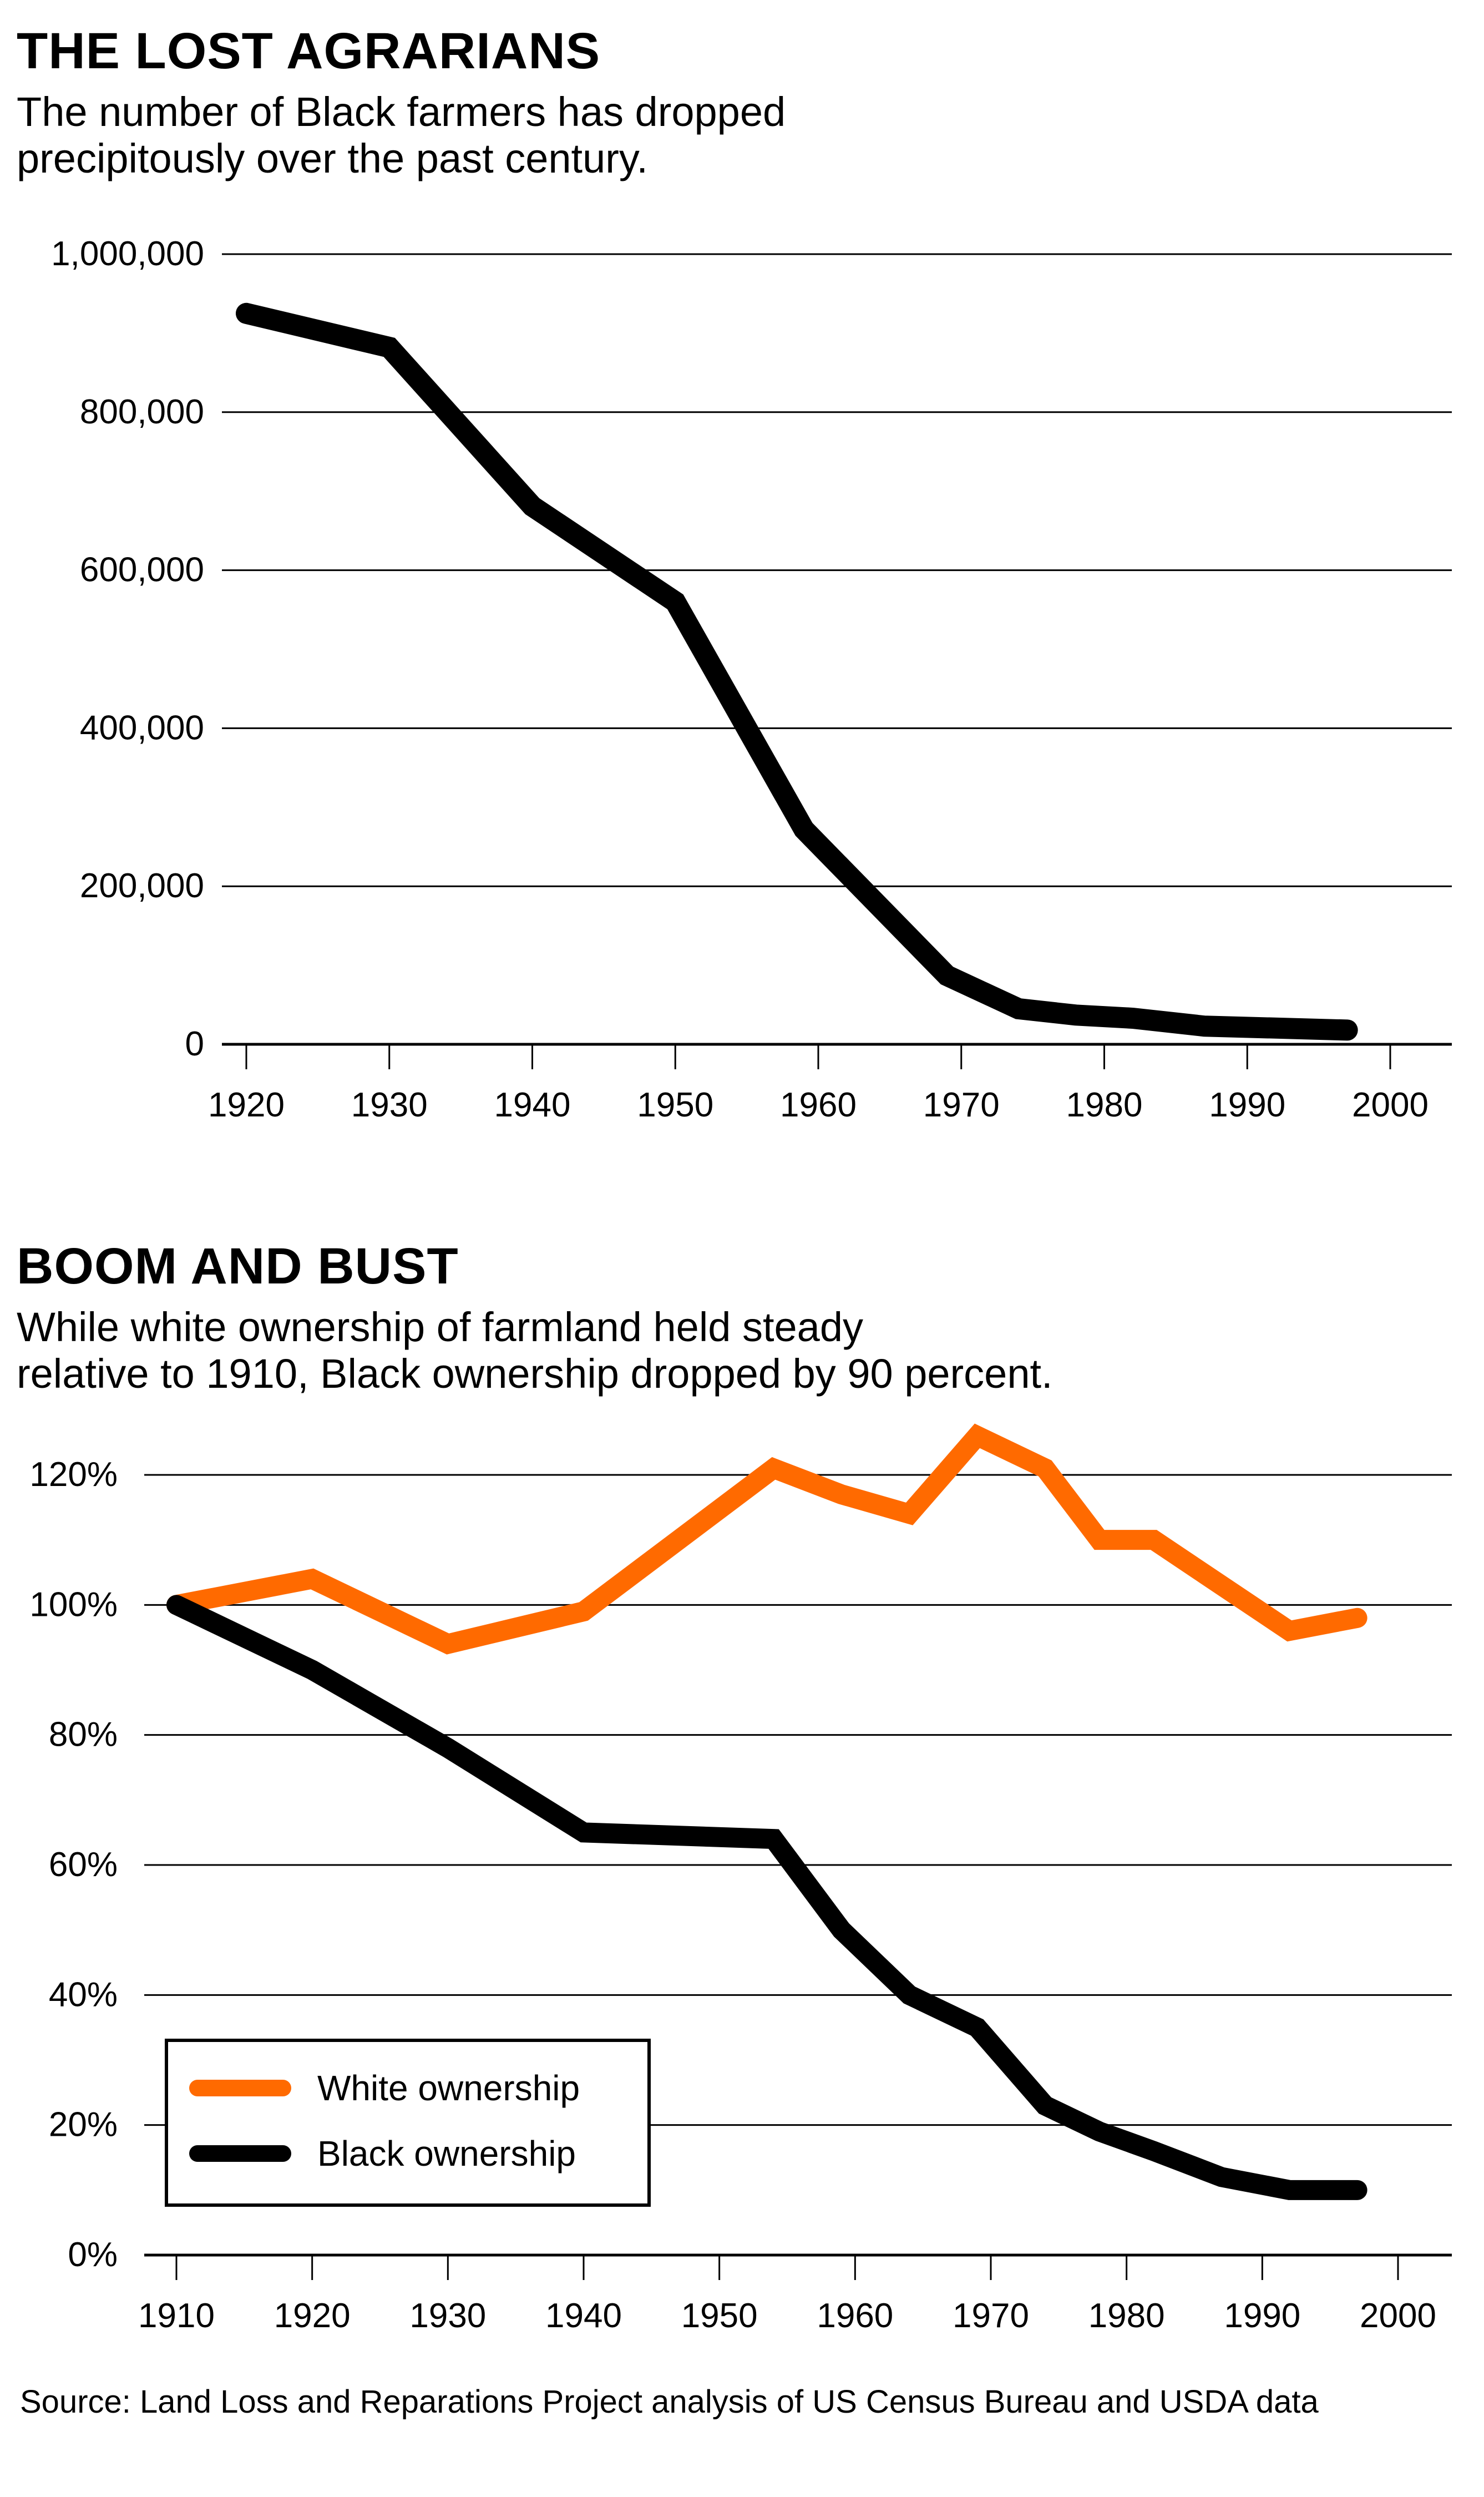 This screenshot has height=2497, width=1484. What do you see at coordinates (93, 2255) in the screenshot?
I see `y-tick-label: 0%` at bounding box center [93, 2255].